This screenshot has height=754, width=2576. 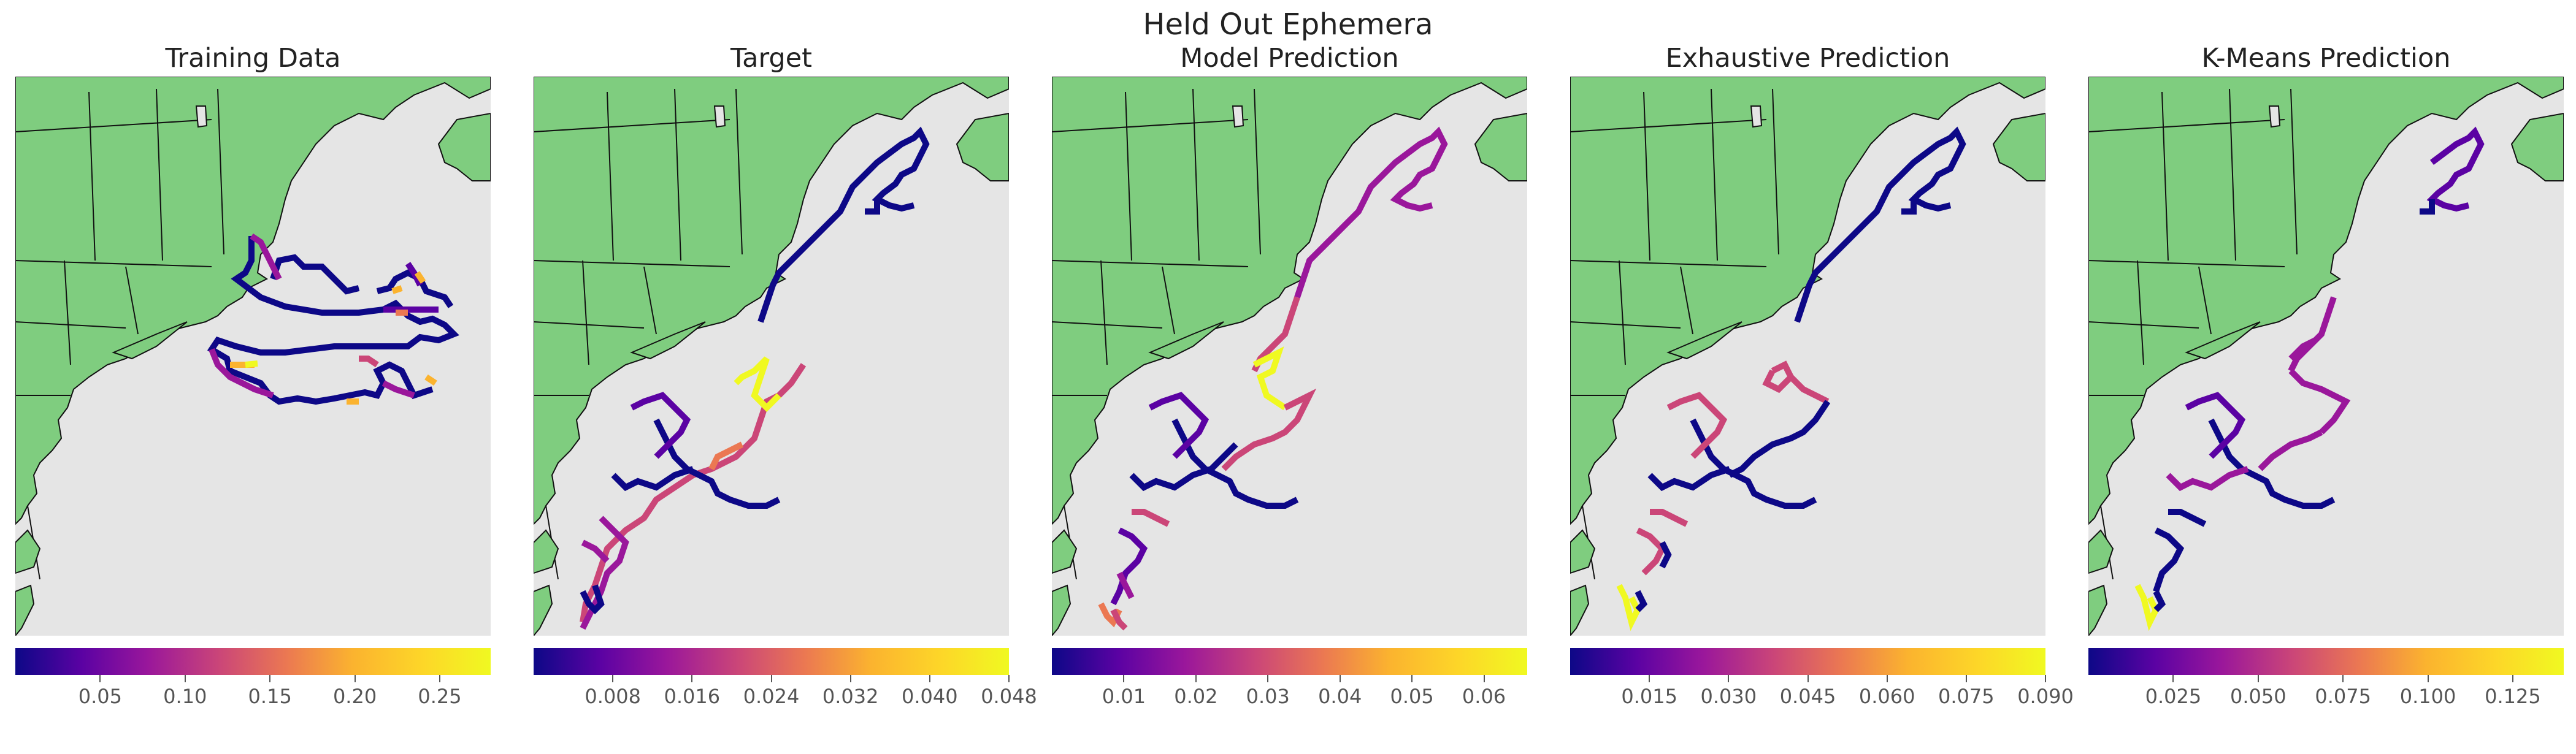 I want to click on colorbar-tick-label: 0.20, so click(x=354, y=697).